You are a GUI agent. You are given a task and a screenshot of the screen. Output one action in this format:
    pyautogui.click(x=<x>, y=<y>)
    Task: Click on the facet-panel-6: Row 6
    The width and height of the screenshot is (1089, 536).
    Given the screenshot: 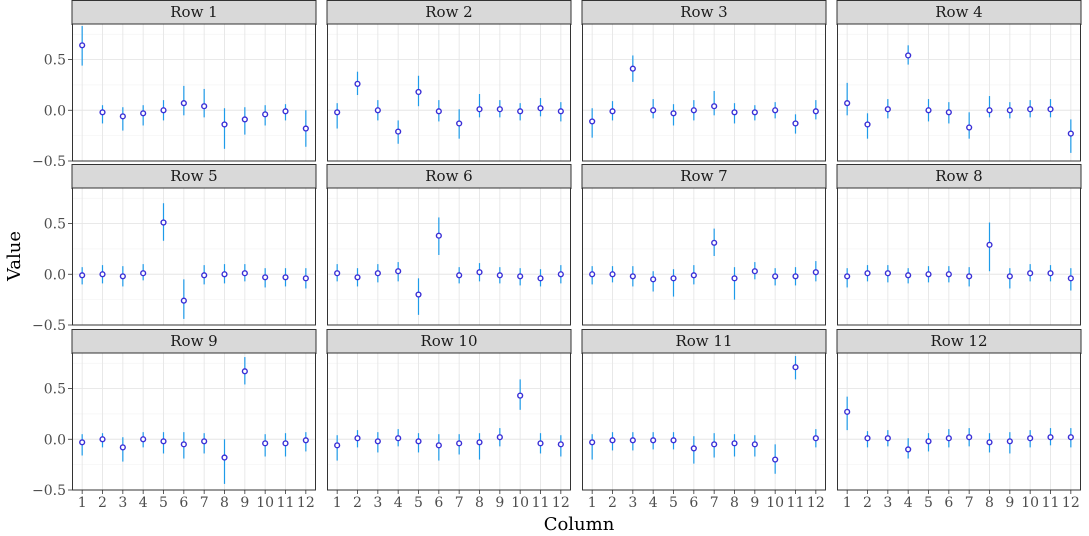 What is the action you would take?
    pyautogui.click(x=449, y=245)
    